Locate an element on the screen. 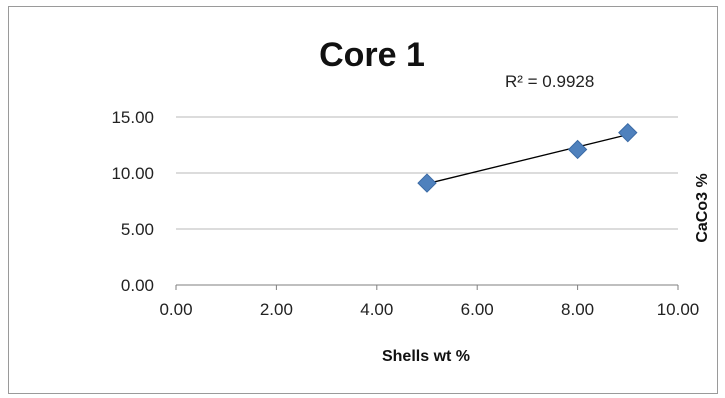 The height and width of the screenshot is (398, 725). r-squared-annotation: R² = 0.9928 is located at coordinates (549, 81).